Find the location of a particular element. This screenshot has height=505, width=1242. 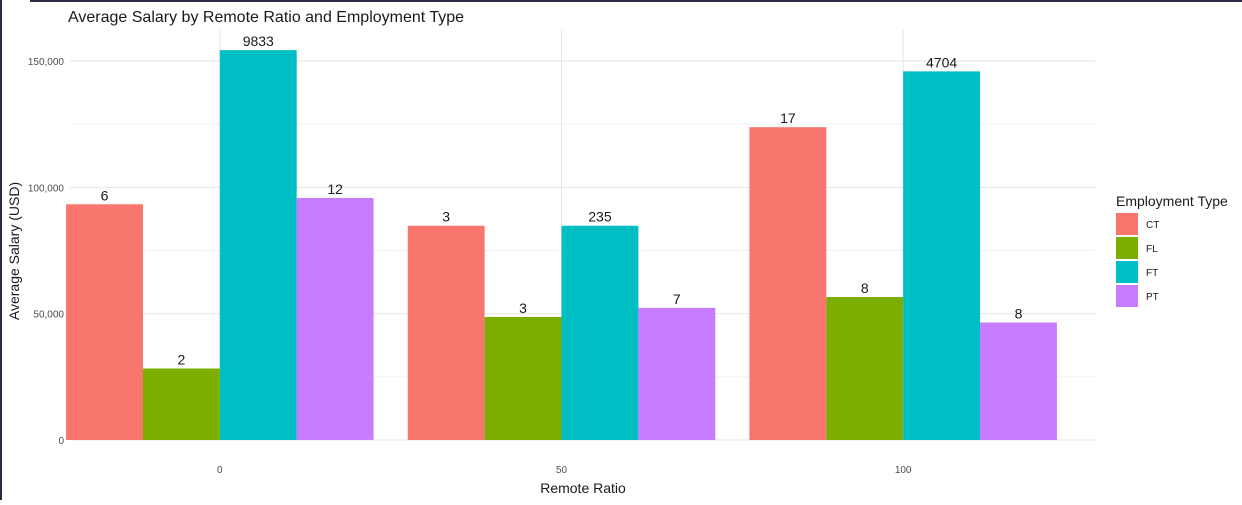

data-label-pt-100: 8 is located at coordinates (1019, 314).